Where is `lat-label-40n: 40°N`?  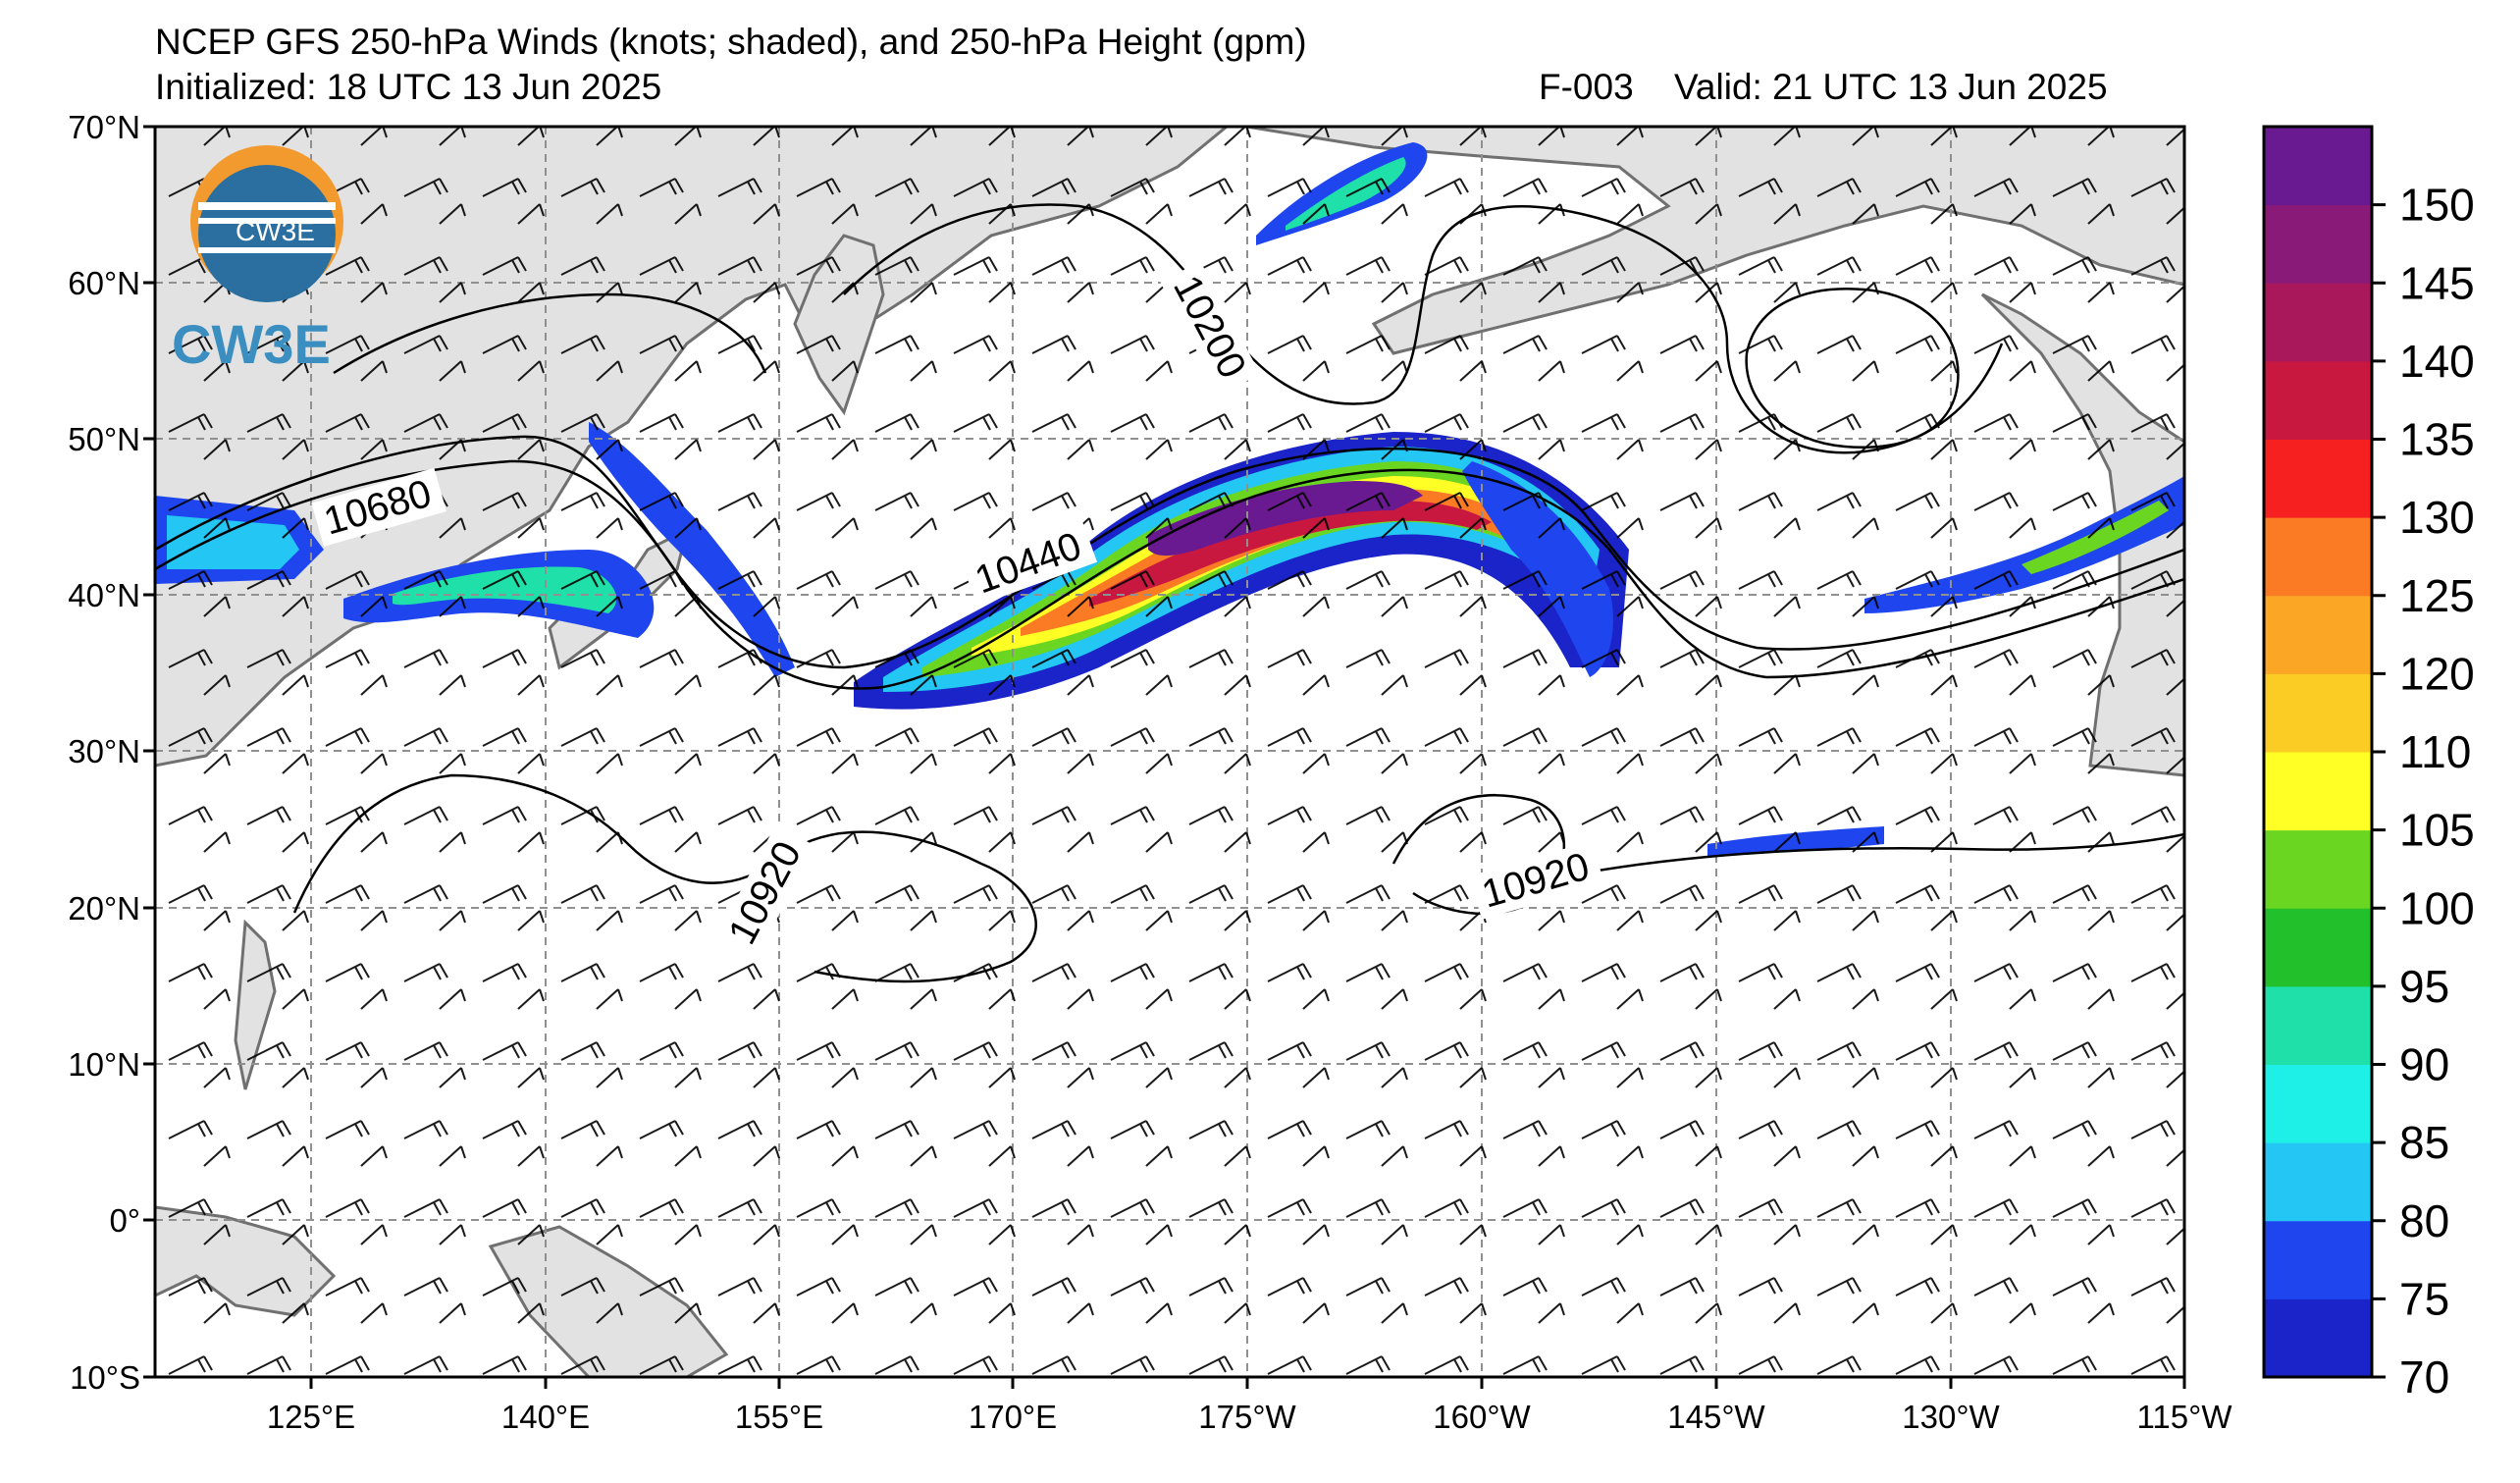
lat-label-40n: 40°N is located at coordinates (104, 595).